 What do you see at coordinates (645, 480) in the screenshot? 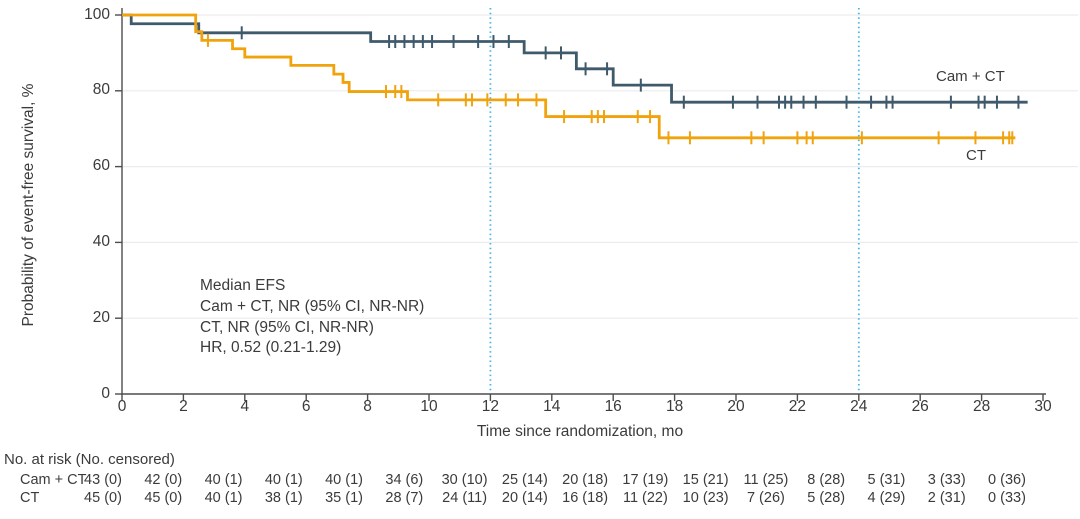
I see `risk-cell-cam+ct-t18: 17 (19)` at bounding box center [645, 480].